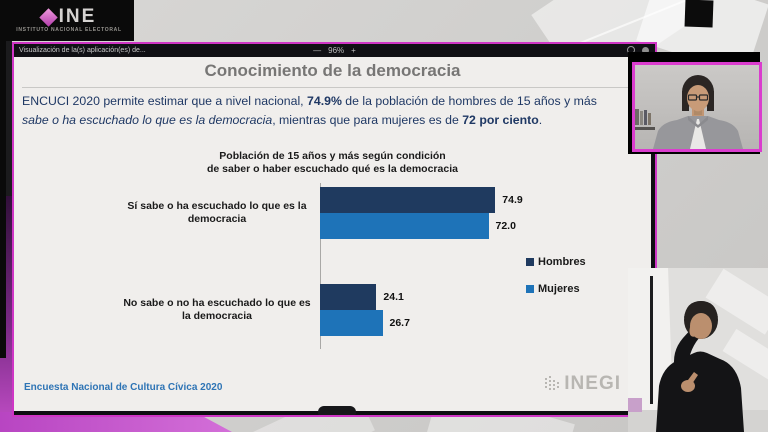 The image size is (768, 432). I want to click on window-notch-handle, so click(337, 410).